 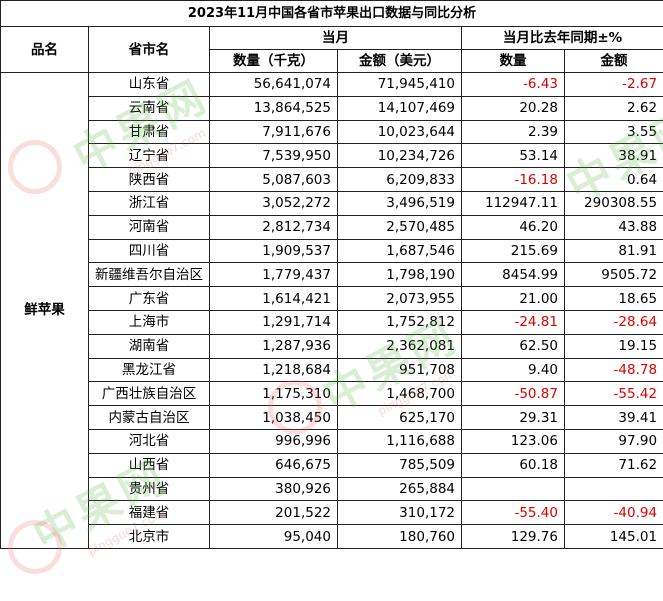 I want to click on amount-cell: 6,209,833, so click(x=399, y=179).